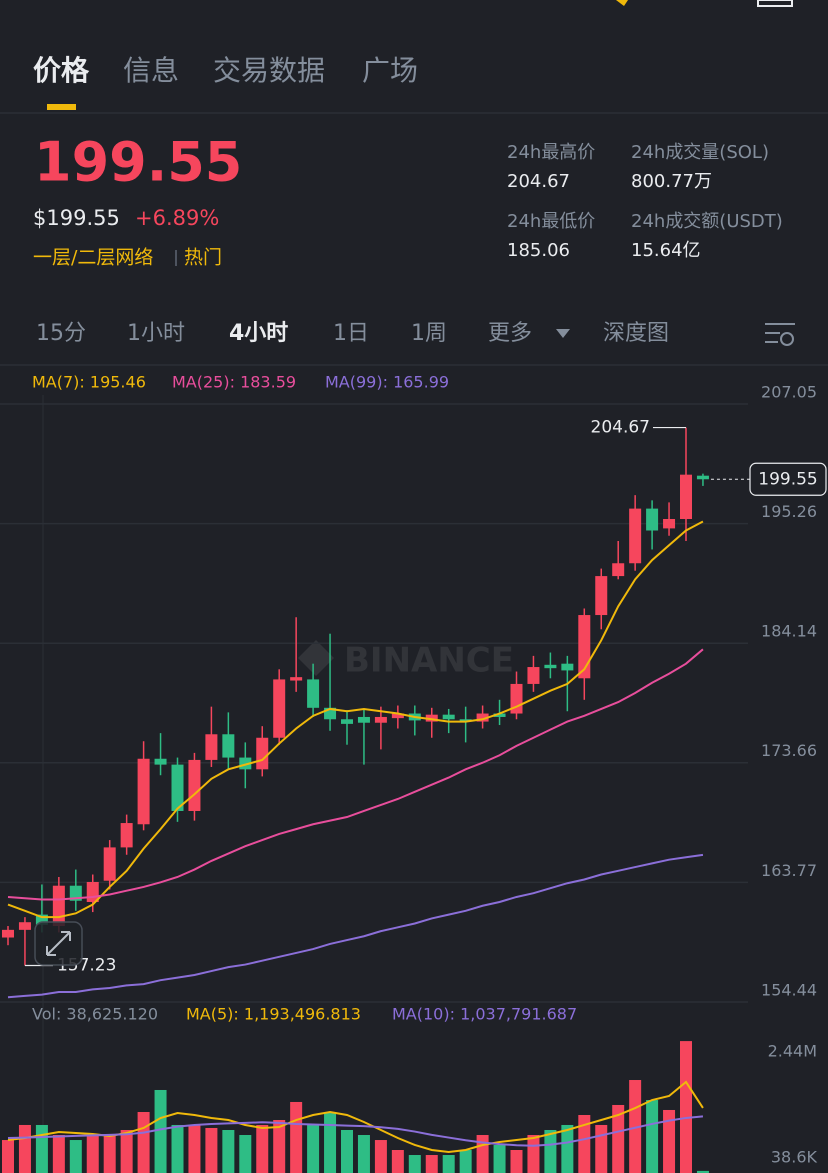  What do you see at coordinates (636, 333) in the screenshot?
I see `depth-chart: 深度图` at bounding box center [636, 333].